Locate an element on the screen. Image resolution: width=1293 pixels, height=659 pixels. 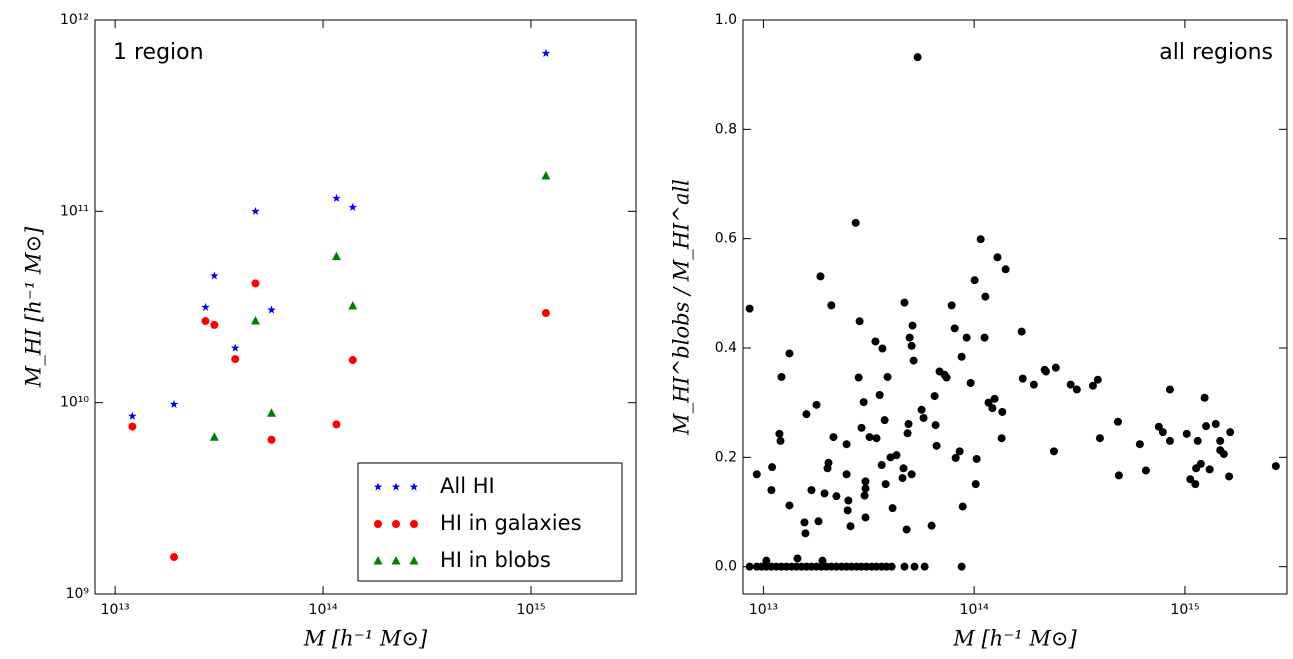
y-axis-label: M_HI^blobs / M_HI^all is located at coordinates (682, 307).